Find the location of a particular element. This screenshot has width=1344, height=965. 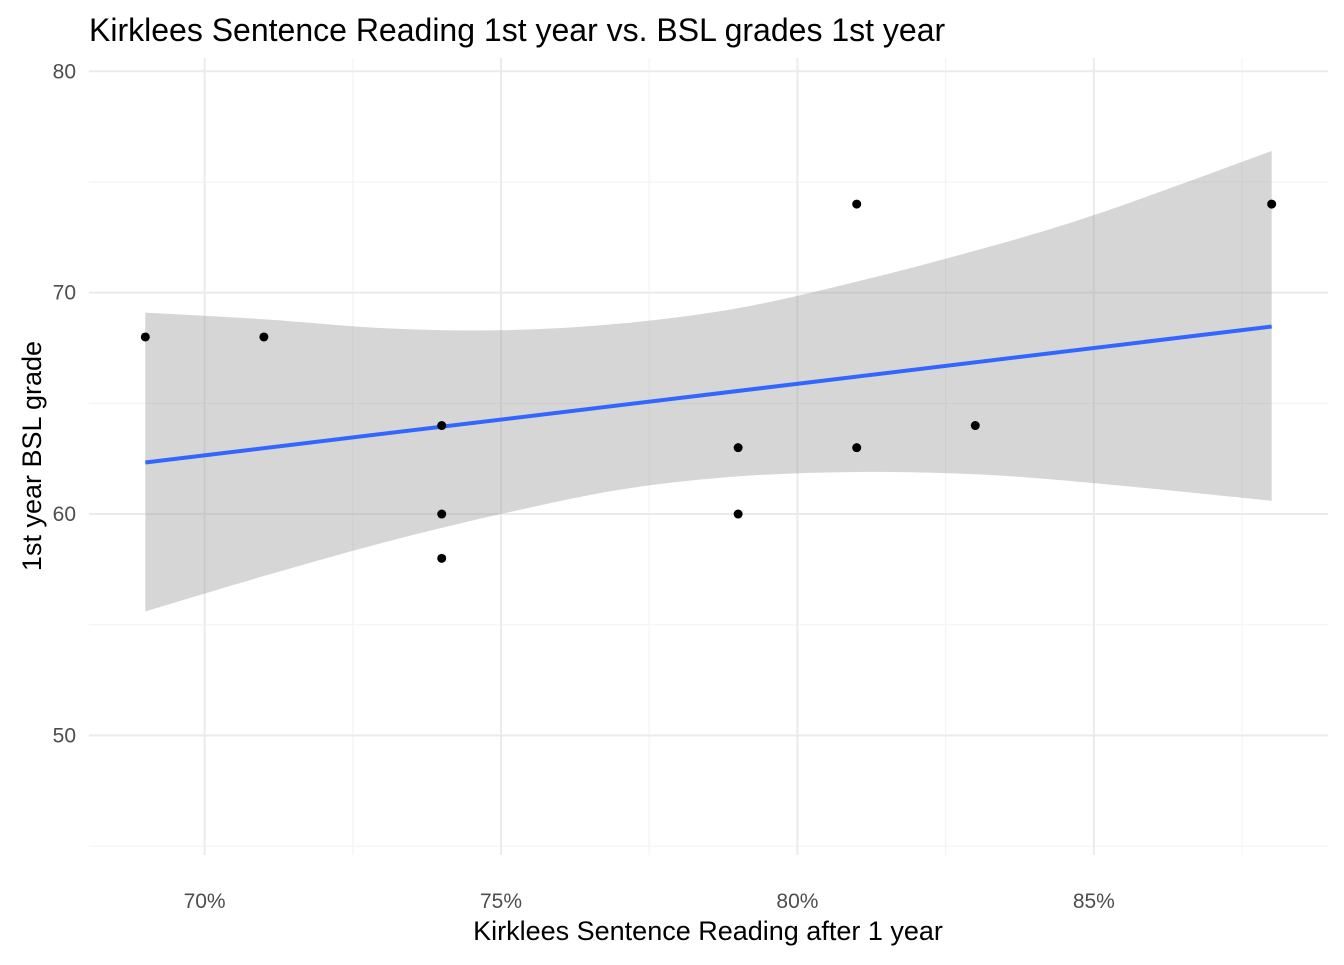

x-tick-label: 85% is located at coordinates (1094, 901).